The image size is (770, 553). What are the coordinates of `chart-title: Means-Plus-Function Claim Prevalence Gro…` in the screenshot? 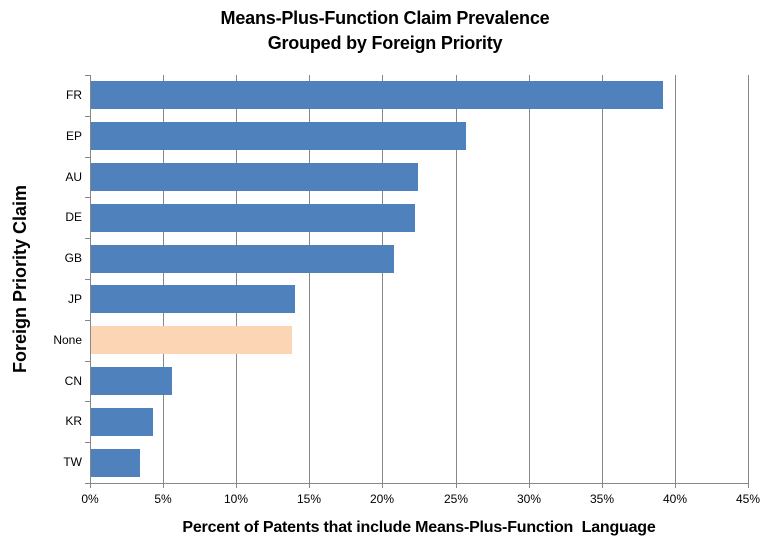 It's located at (385, 31).